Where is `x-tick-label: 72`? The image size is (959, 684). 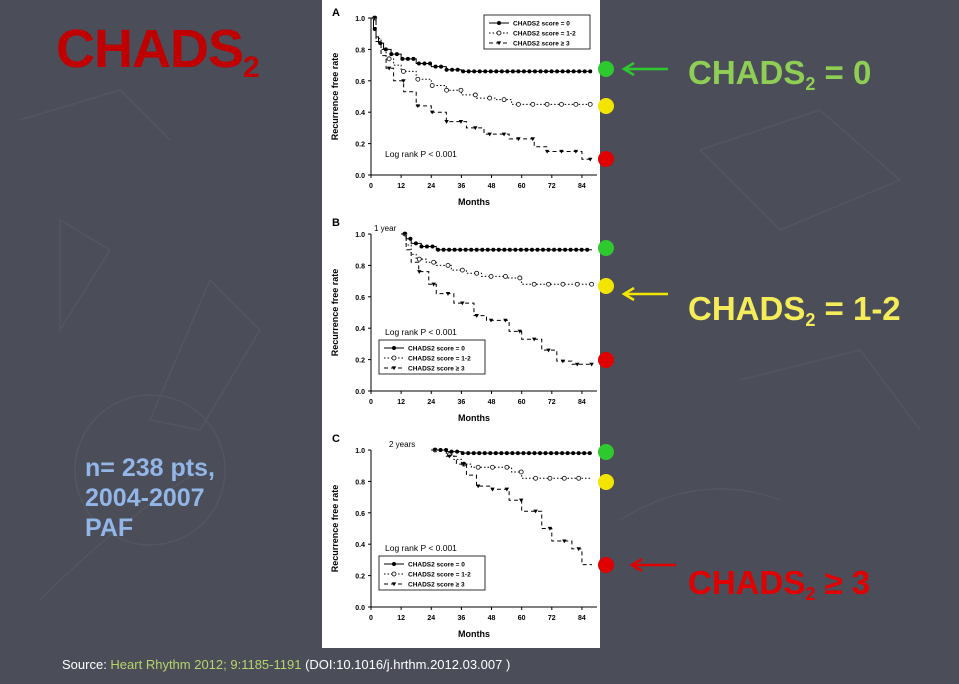
x-tick-label: 72 is located at coordinates (552, 402).